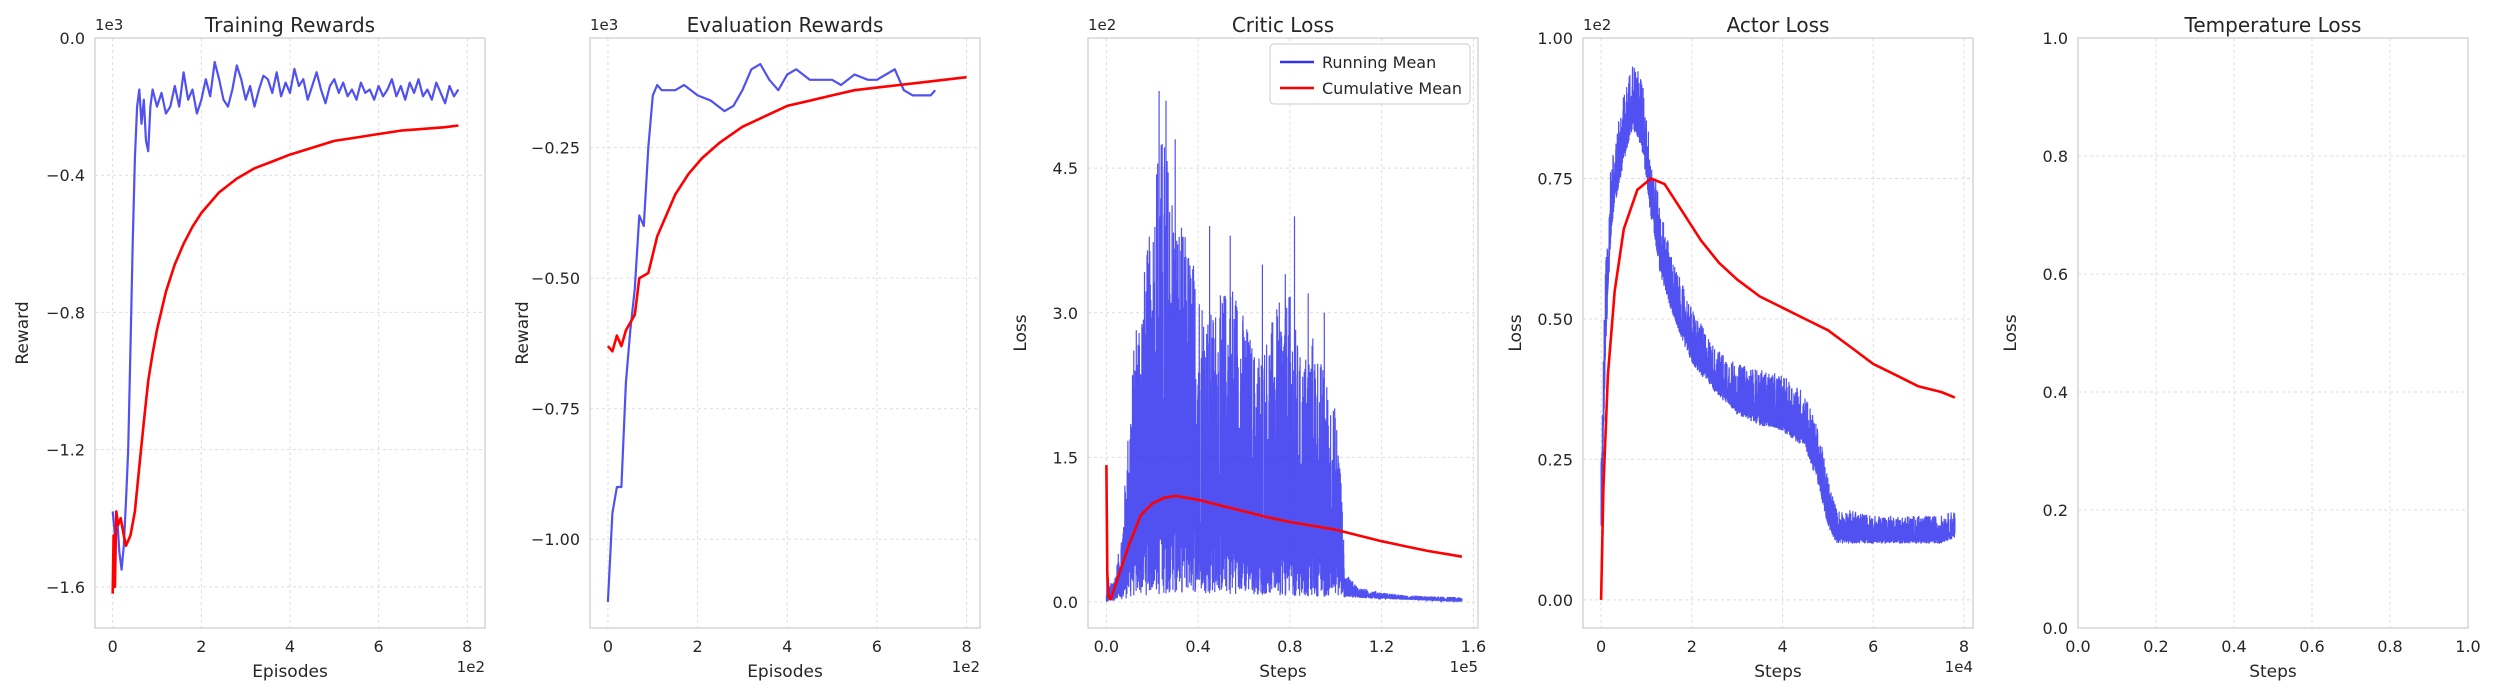 Image resolution: width=2500 pixels, height=700 pixels. Describe the element at coordinates (1370, 74) in the screenshot. I see `legend: Running Mean Cumulative Mean` at that location.